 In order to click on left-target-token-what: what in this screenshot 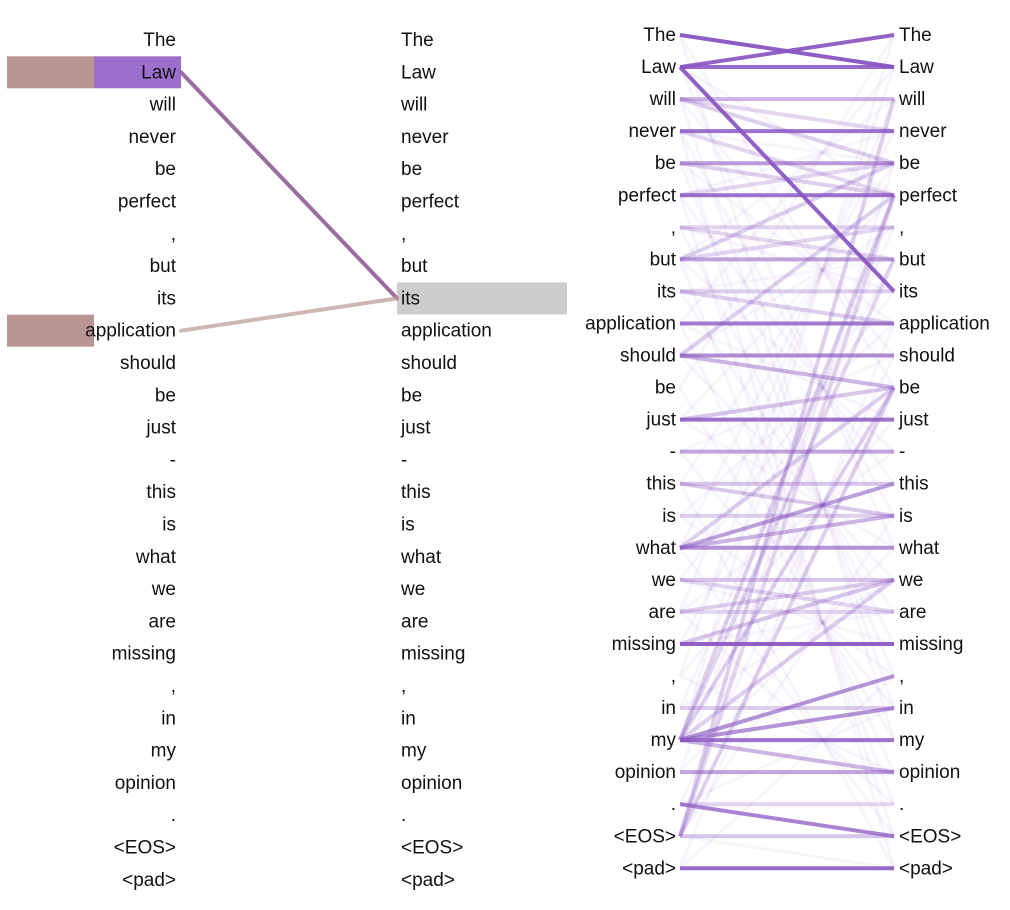, I will do `click(421, 557)`.